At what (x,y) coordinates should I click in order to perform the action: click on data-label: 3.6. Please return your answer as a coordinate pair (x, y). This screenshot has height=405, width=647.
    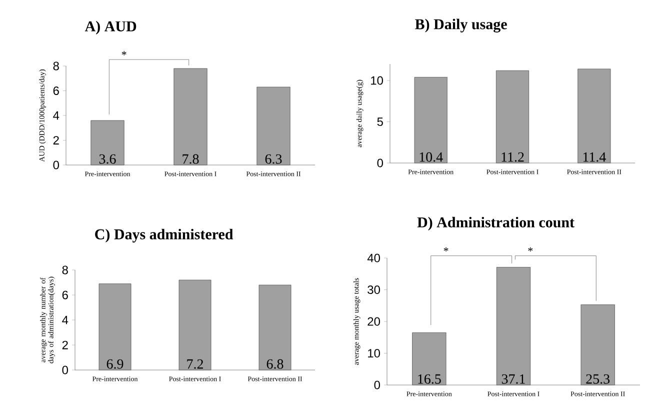
    Looking at the image, I should click on (107, 159).